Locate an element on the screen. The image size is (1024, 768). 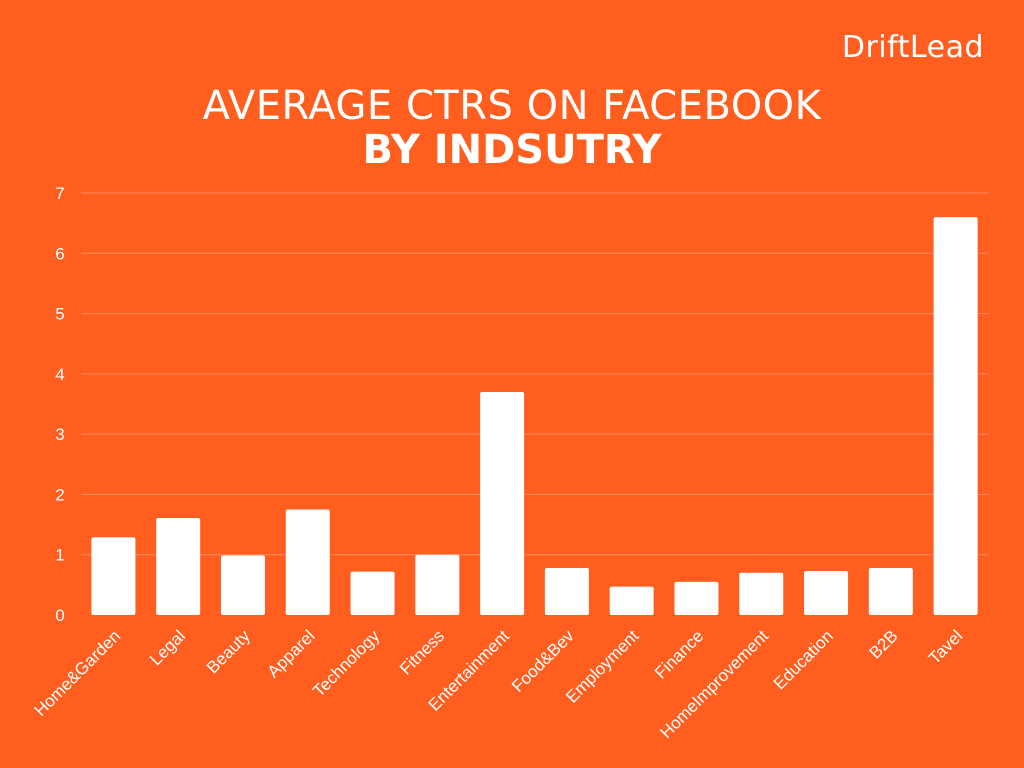
y-tick-label: 3 is located at coordinates (59, 434).